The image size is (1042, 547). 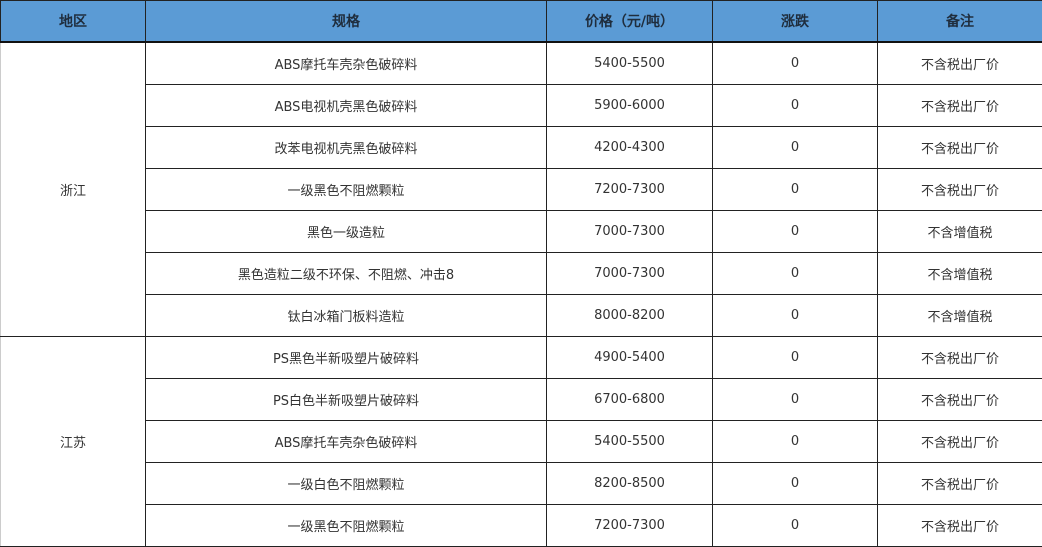 I want to click on price-cell: 8200-8500, so click(x=629, y=483).